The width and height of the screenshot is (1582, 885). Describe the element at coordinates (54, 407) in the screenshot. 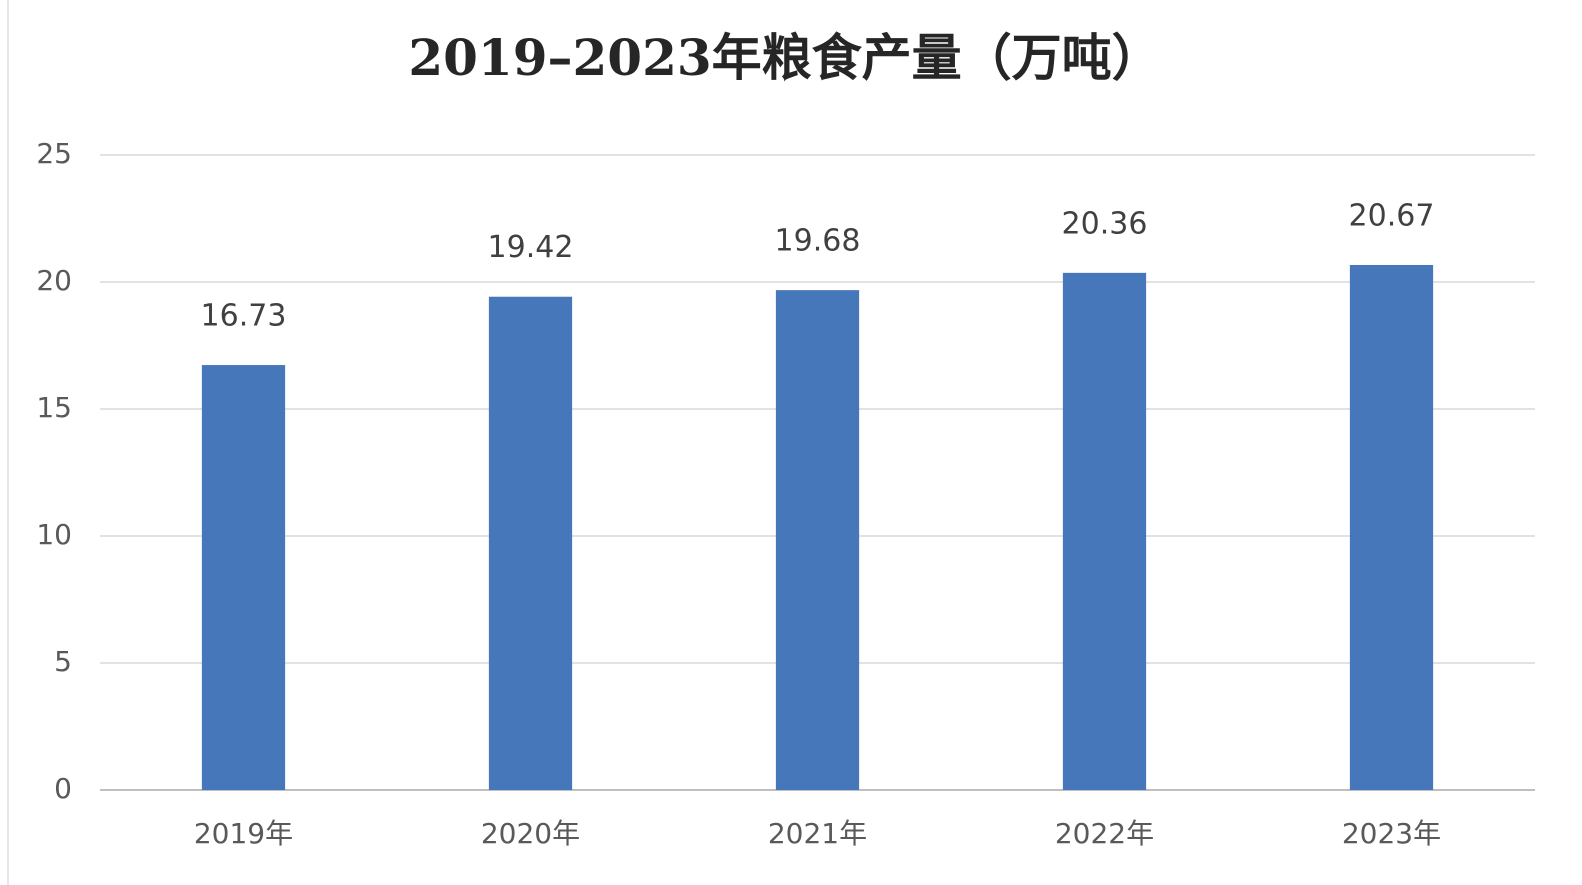

I see `y-tick-label: 15` at that location.